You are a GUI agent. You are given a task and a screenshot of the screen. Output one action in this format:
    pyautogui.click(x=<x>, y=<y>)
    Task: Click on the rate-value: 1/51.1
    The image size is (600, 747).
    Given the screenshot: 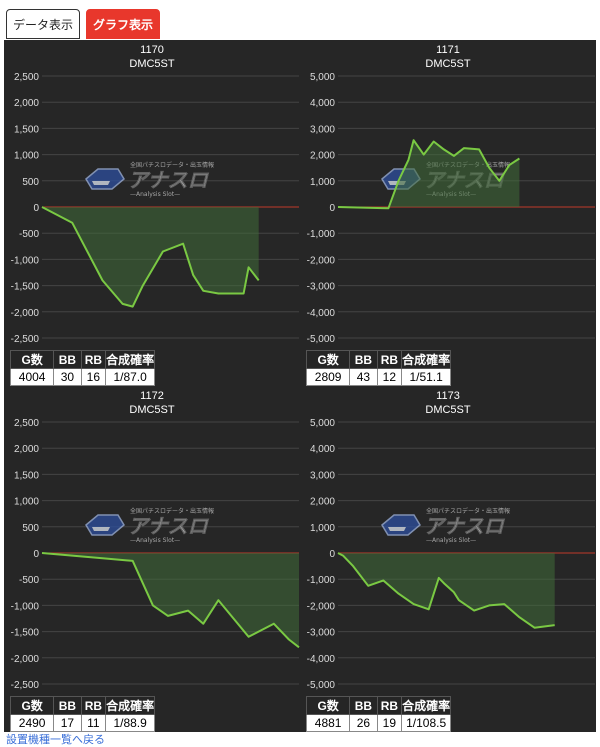 What is the action you would take?
    pyautogui.click(x=426, y=377)
    